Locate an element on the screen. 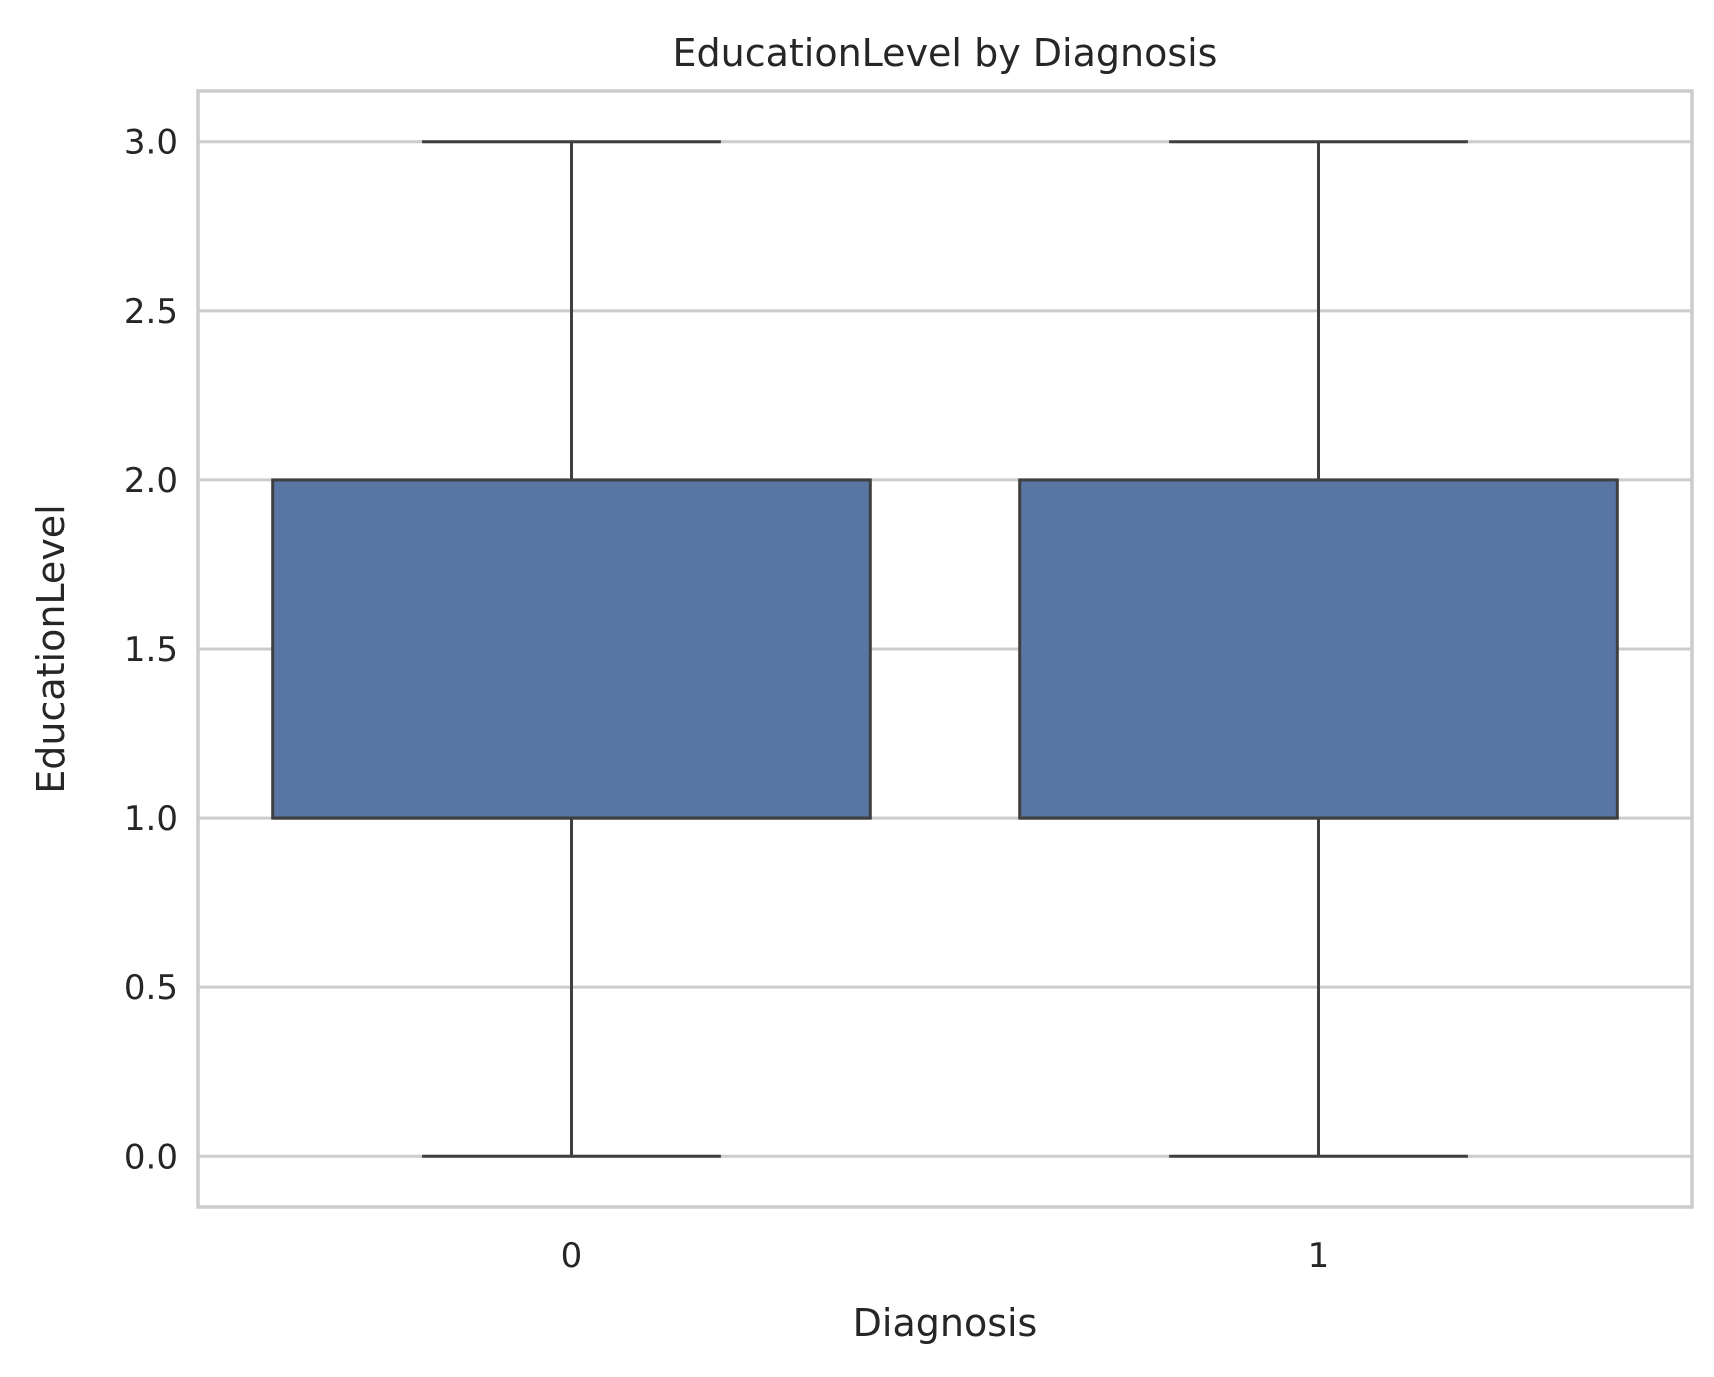 Image resolution: width=1714 pixels, height=1377 pixels. y-tick-label: 2.0 is located at coordinates (151, 481).